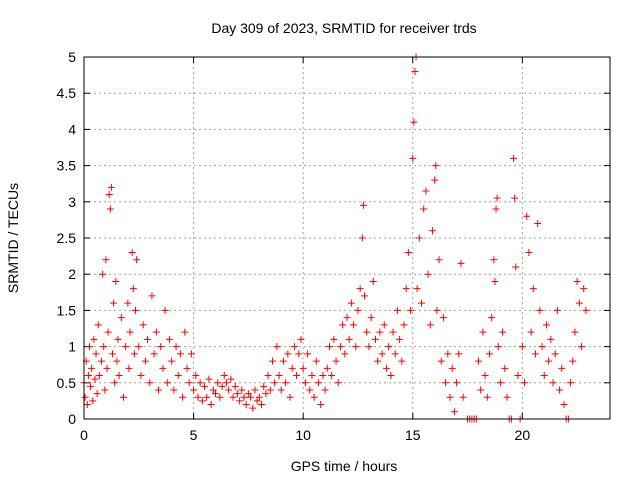 Image resolution: width=640 pixels, height=480 pixels. Describe the element at coordinates (72, 347) in the screenshot. I see `y-tick-label: 1` at that location.